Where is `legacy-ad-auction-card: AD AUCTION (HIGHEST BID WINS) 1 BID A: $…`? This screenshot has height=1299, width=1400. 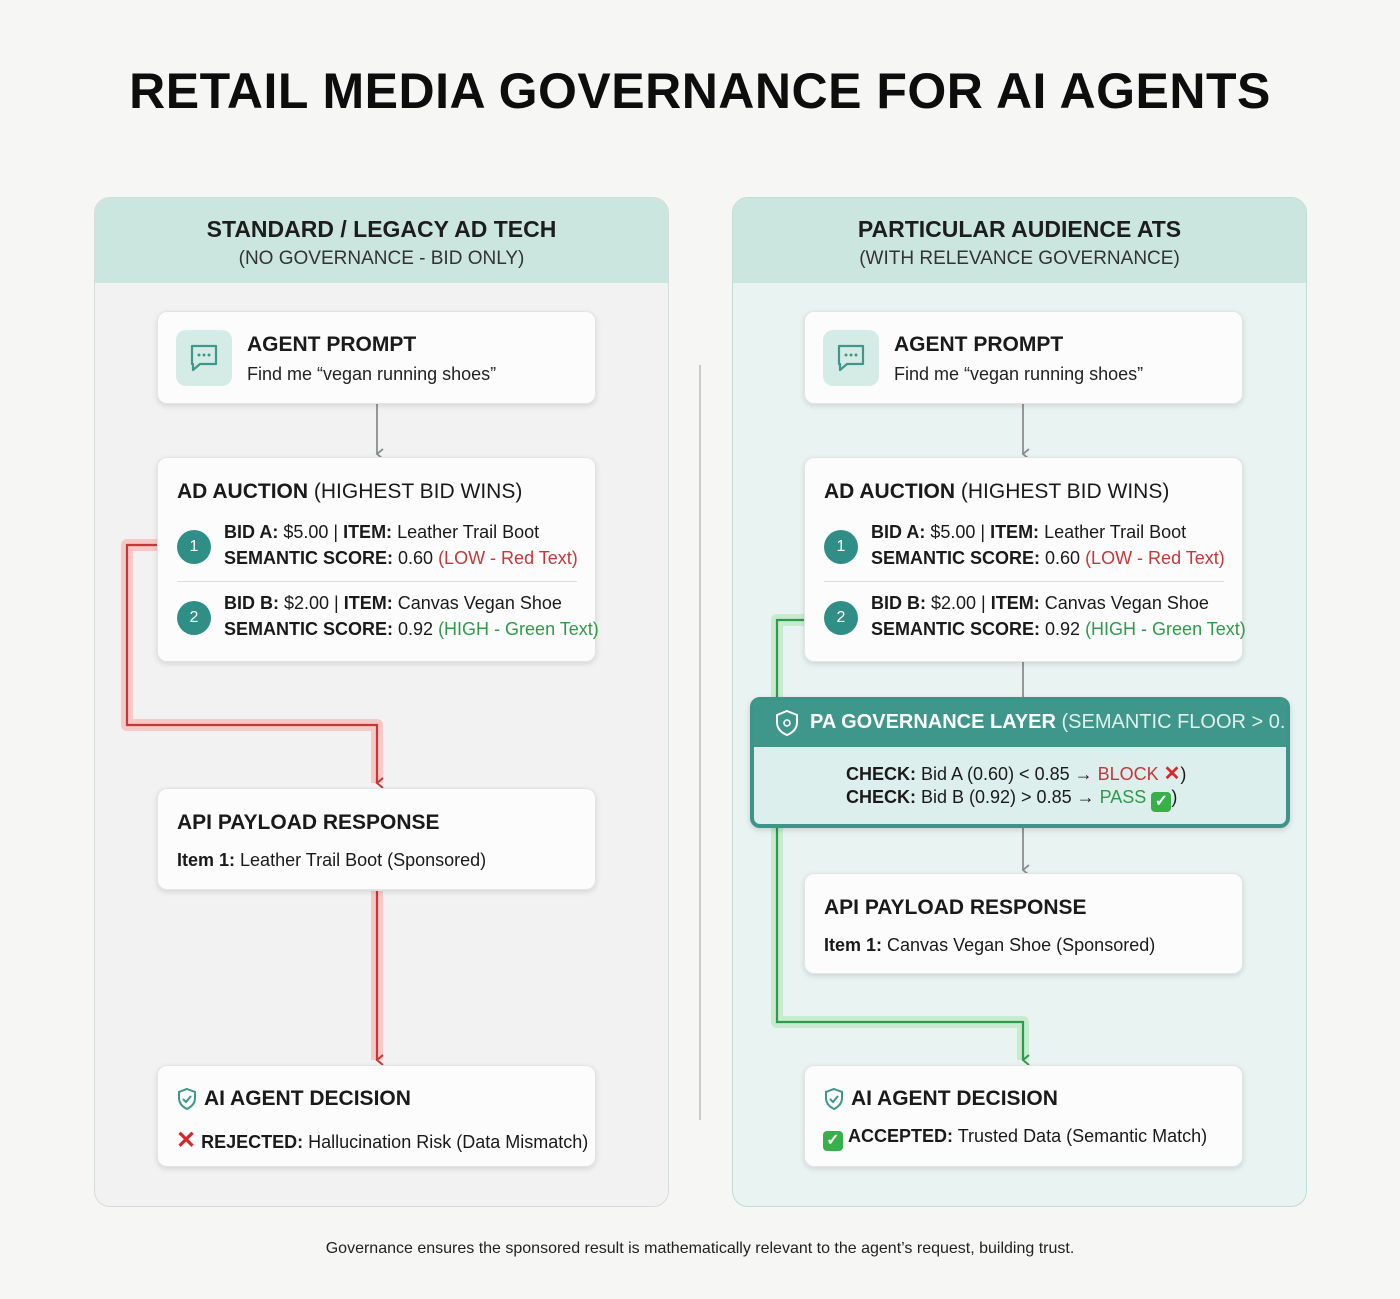
legacy-ad-auction-card: AD AUCTION (HIGHEST BID WINS) 1 BID A: $… is located at coordinates (378, 559).